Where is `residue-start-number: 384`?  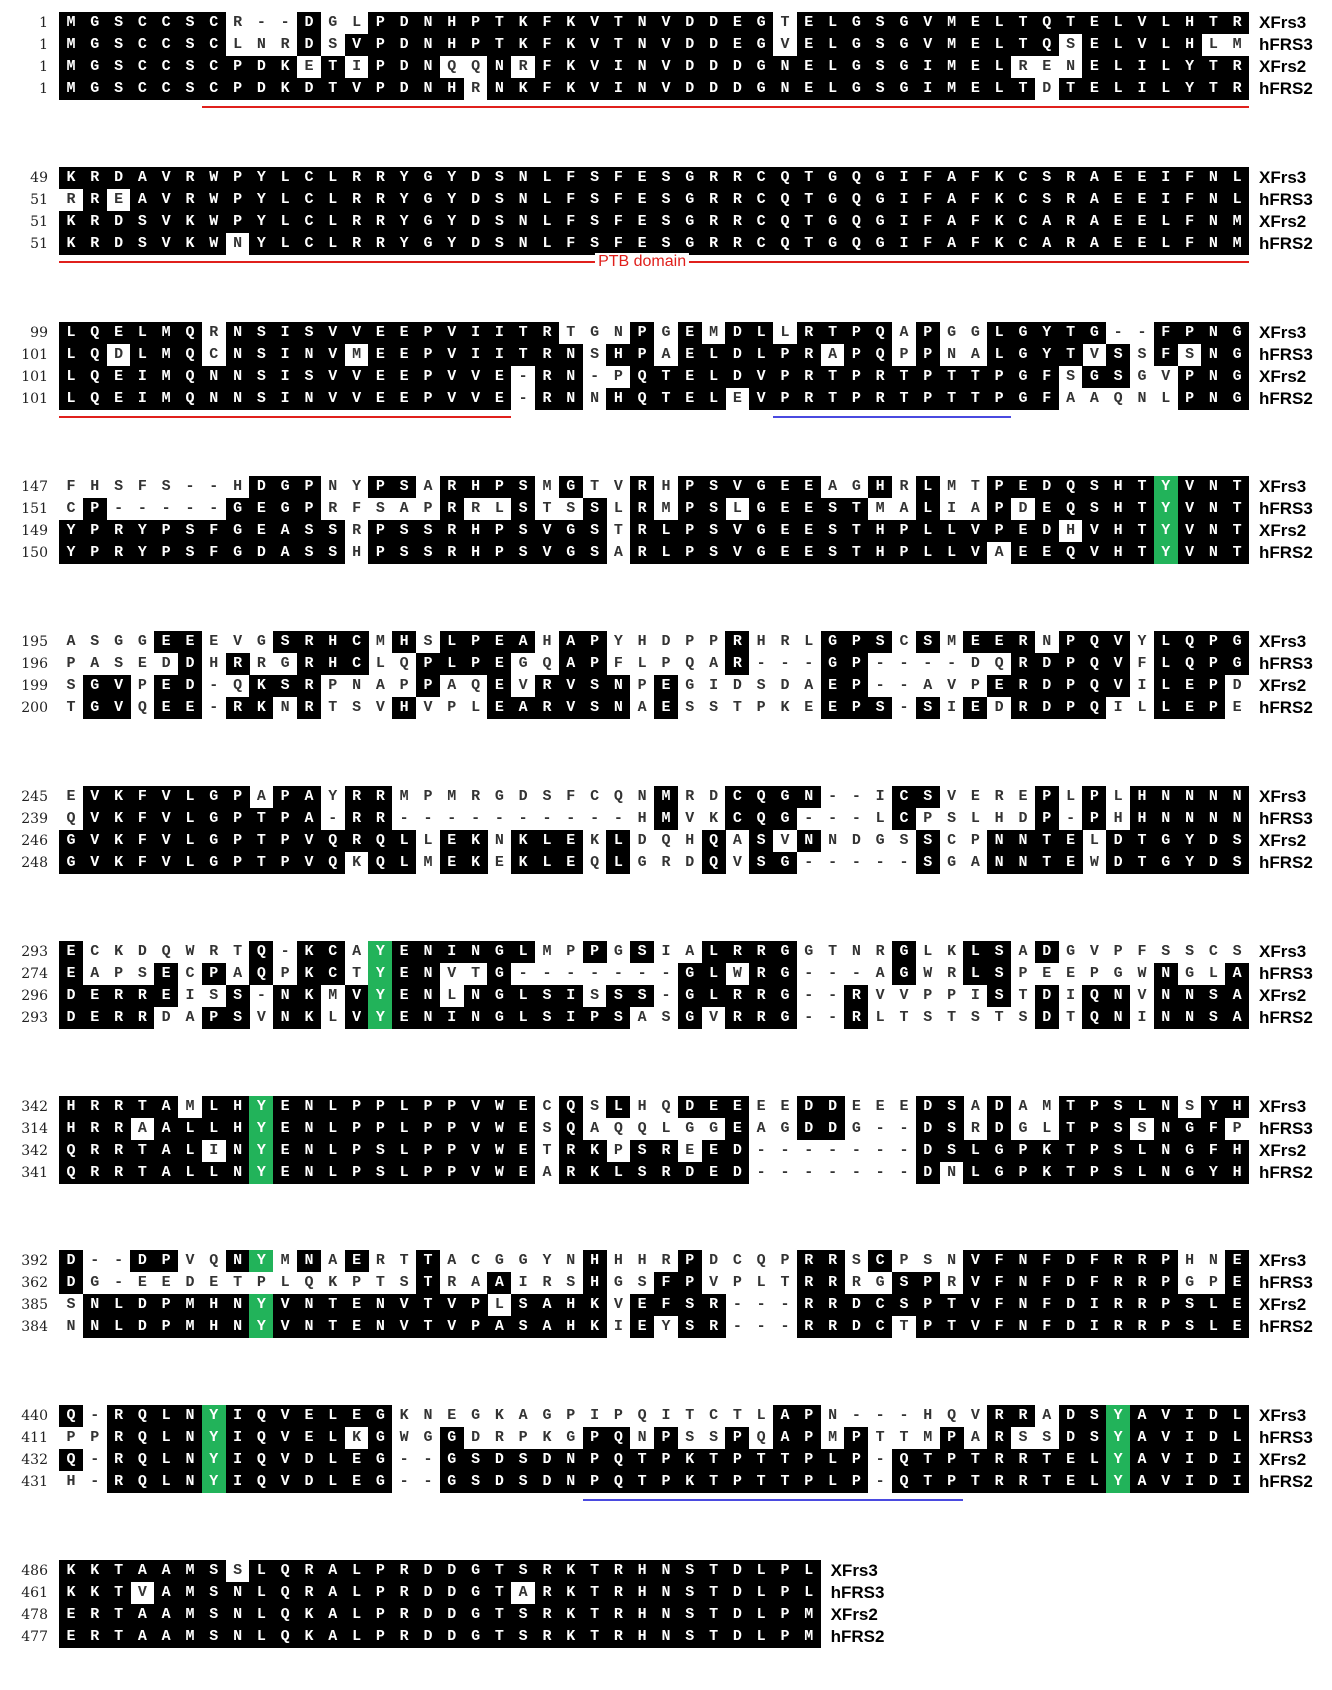
residue-start-number: 384 is located at coordinates (34, 1327).